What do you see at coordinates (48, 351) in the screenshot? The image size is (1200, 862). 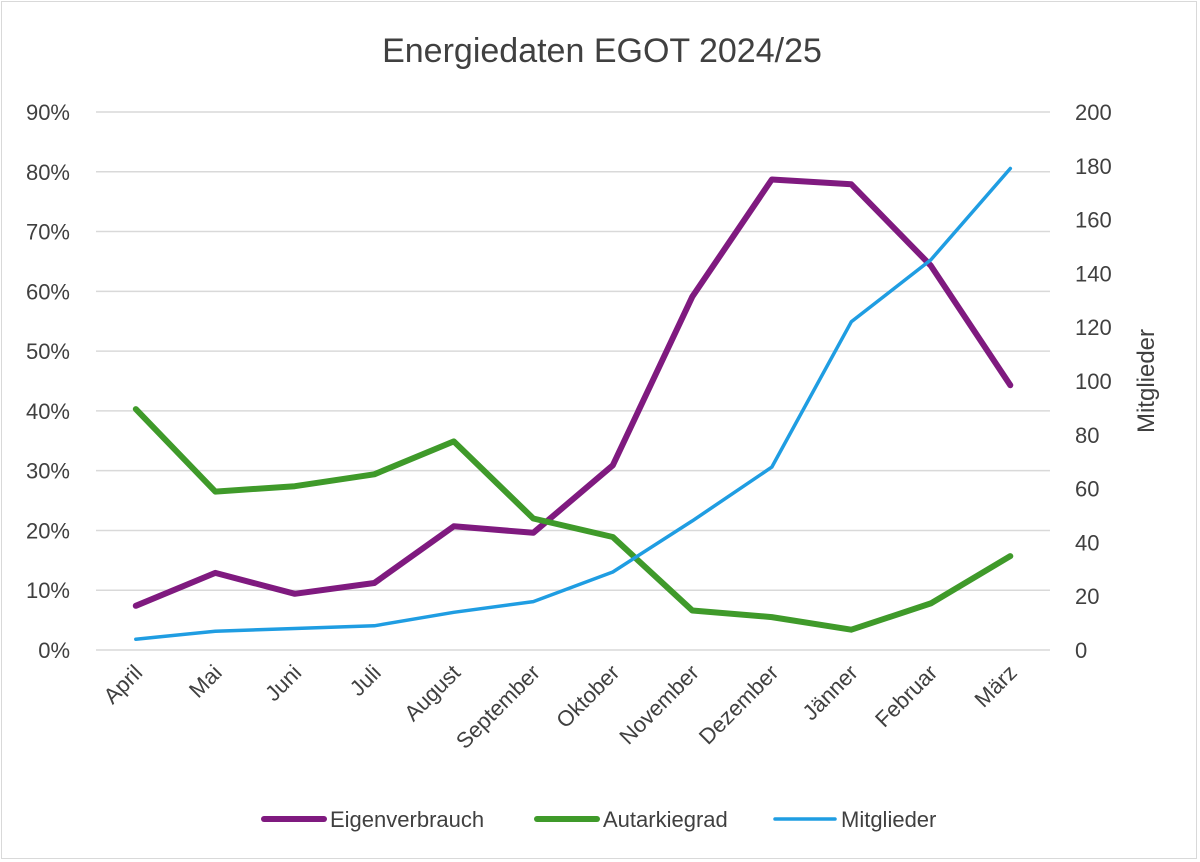 I see `left-tick-label: 50%` at bounding box center [48, 351].